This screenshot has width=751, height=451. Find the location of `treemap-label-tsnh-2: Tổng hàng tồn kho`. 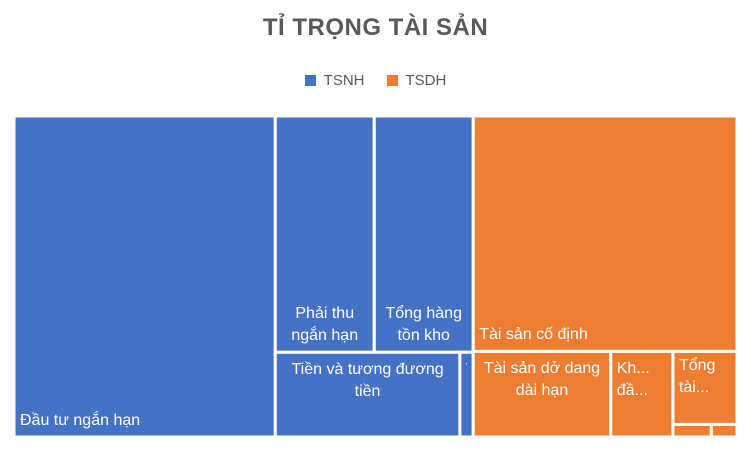

treemap-label-tsnh-2: Tổng hàng tồn kho is located at coordinates (423, 325).